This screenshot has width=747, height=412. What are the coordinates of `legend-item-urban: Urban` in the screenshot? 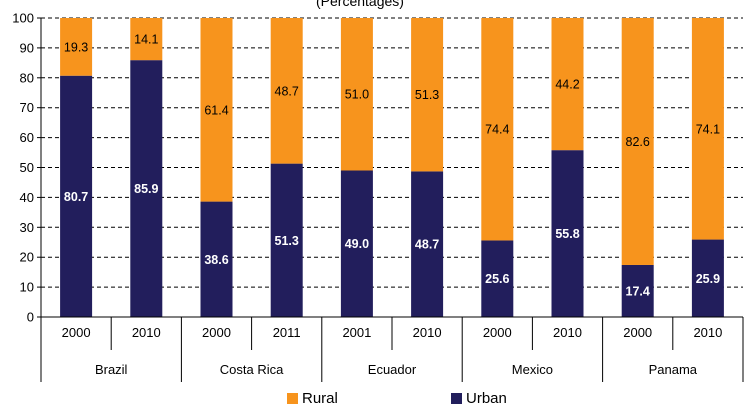 It's located at (479, 398).